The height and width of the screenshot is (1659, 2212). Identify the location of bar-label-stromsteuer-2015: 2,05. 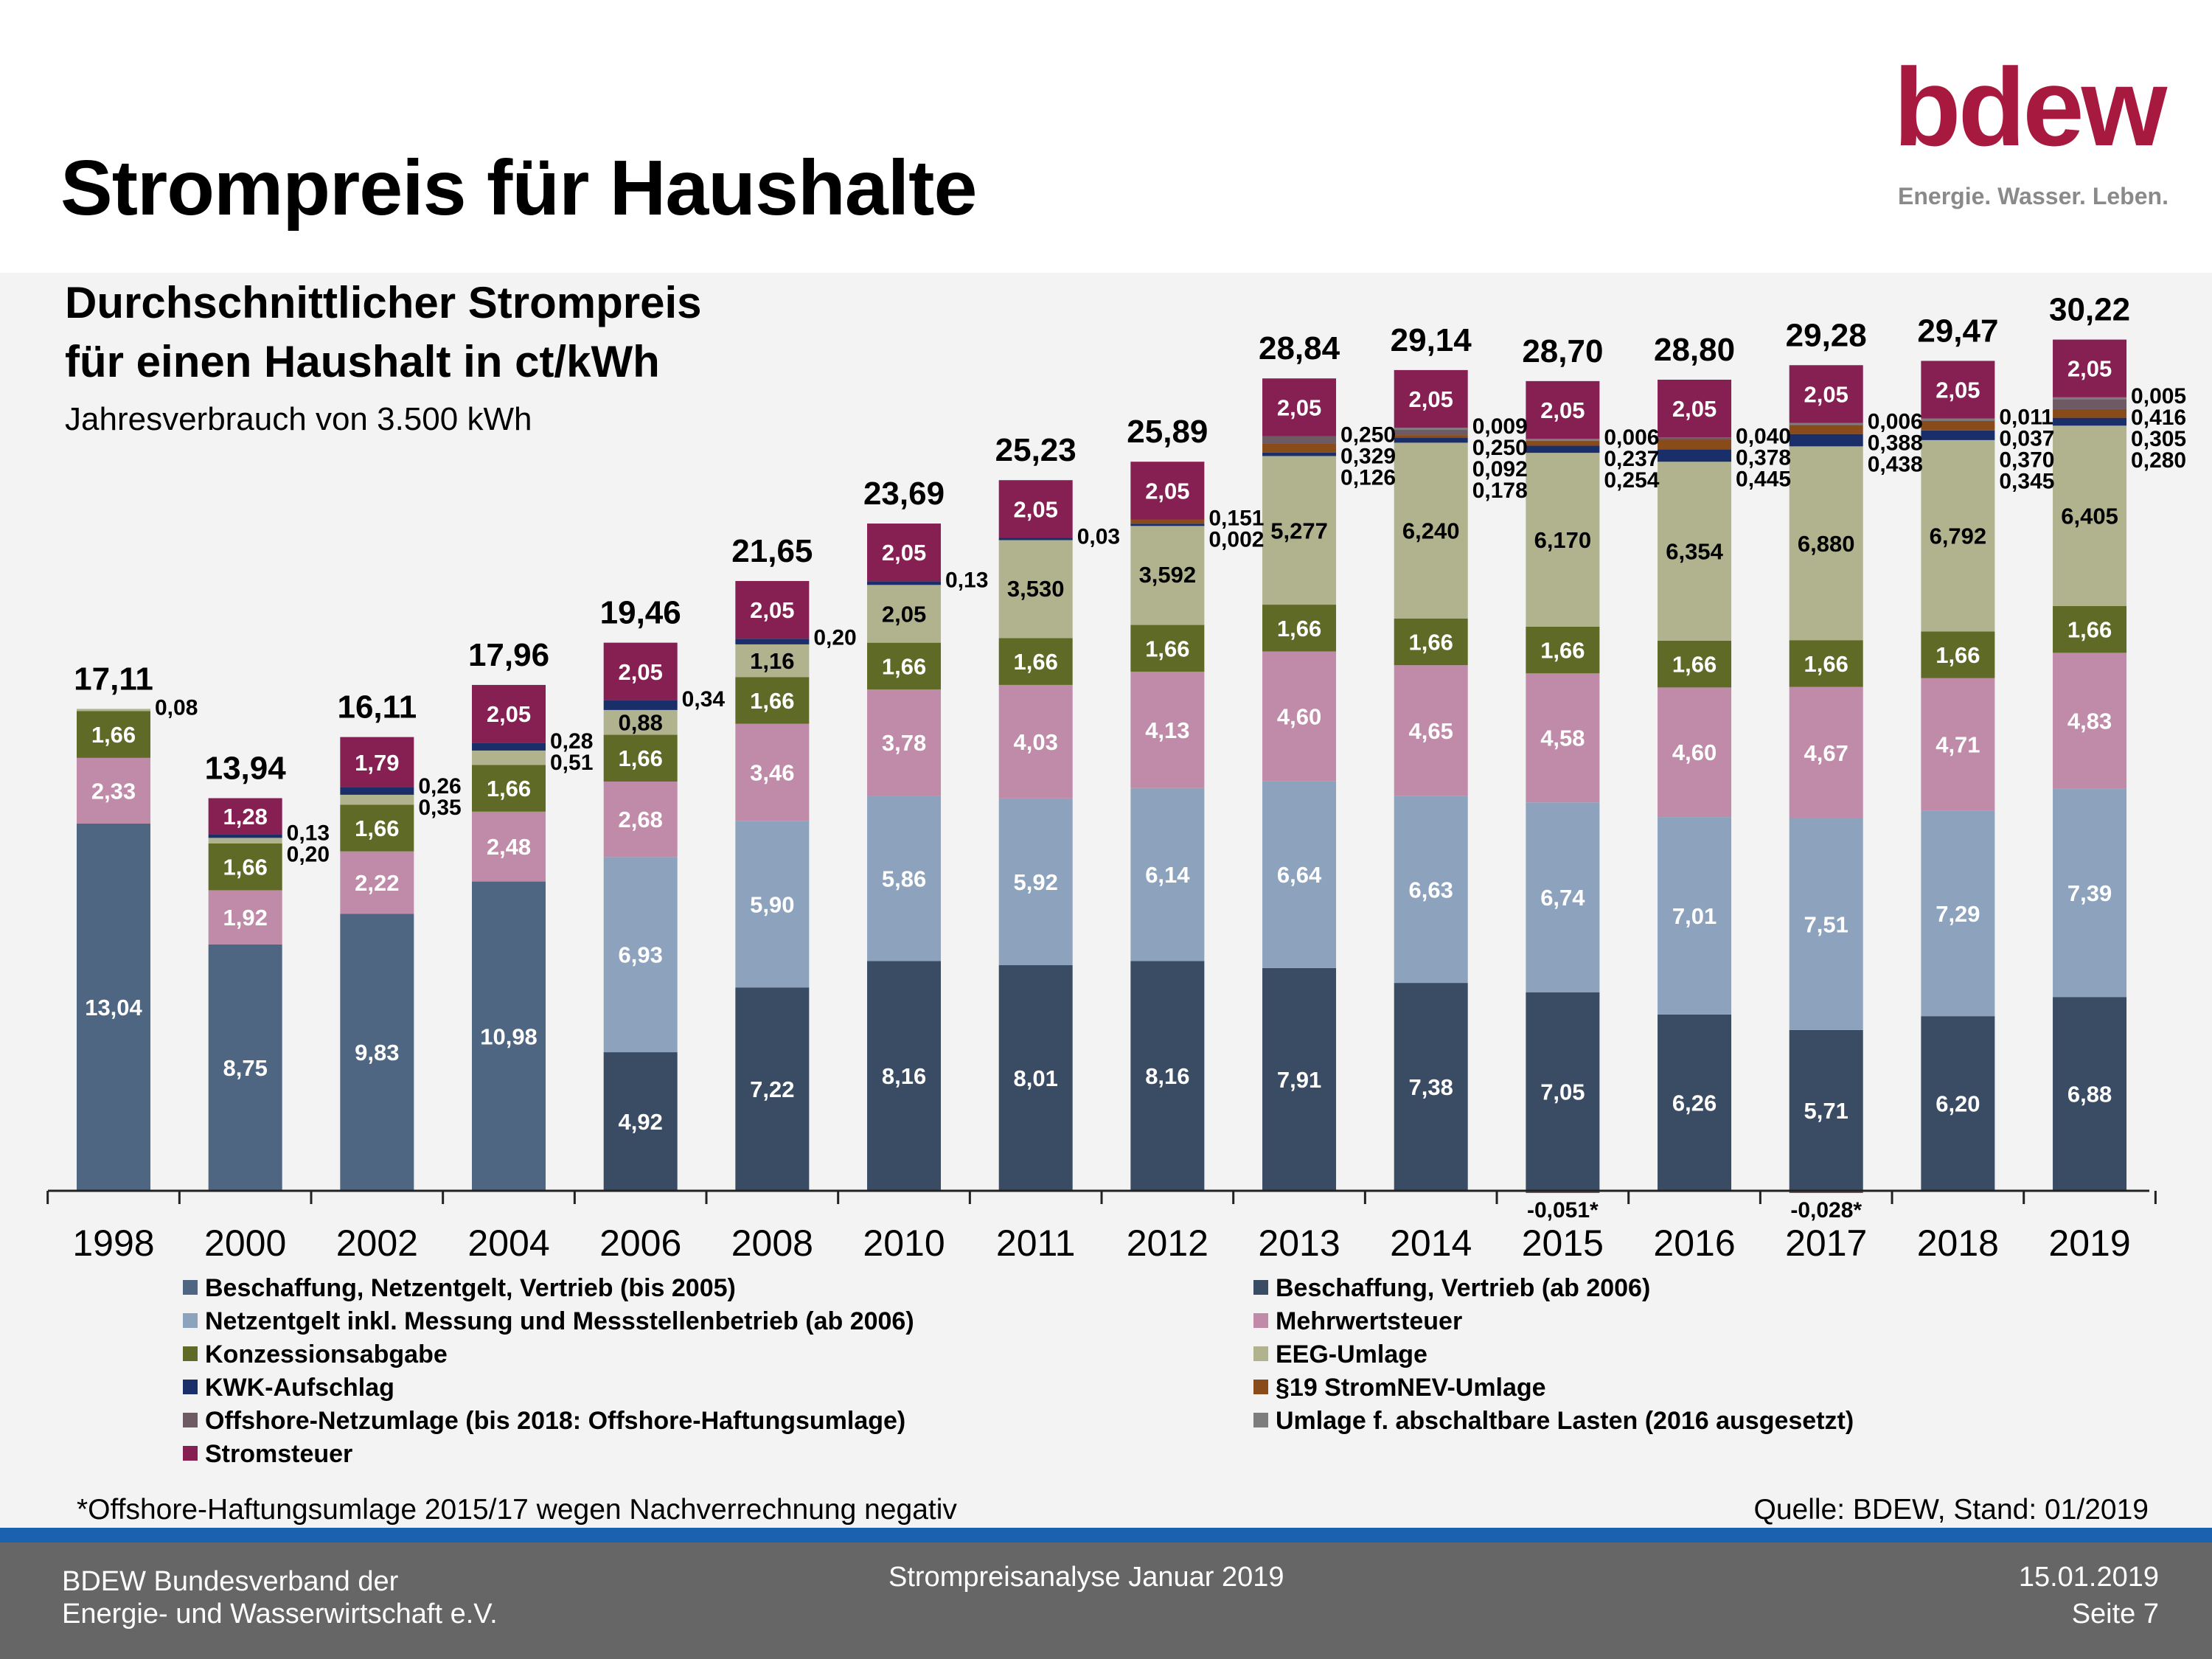
(1562, 410).